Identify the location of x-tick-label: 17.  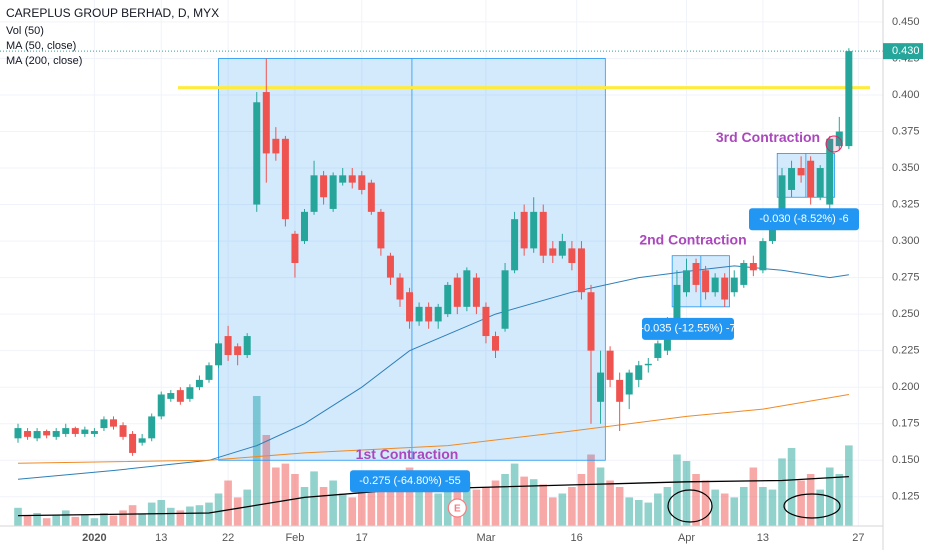
(362, 538).